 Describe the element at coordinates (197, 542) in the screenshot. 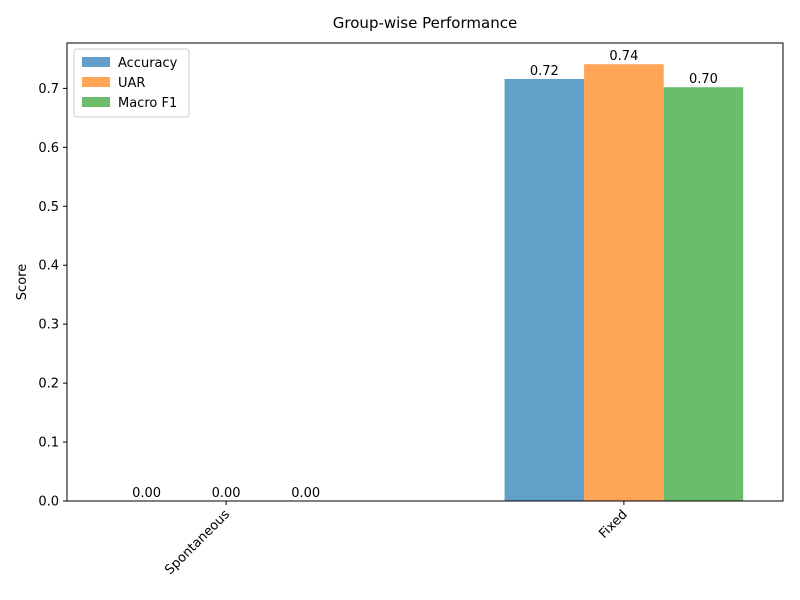

I see `x-tick-label: Spontaneous` at that location.